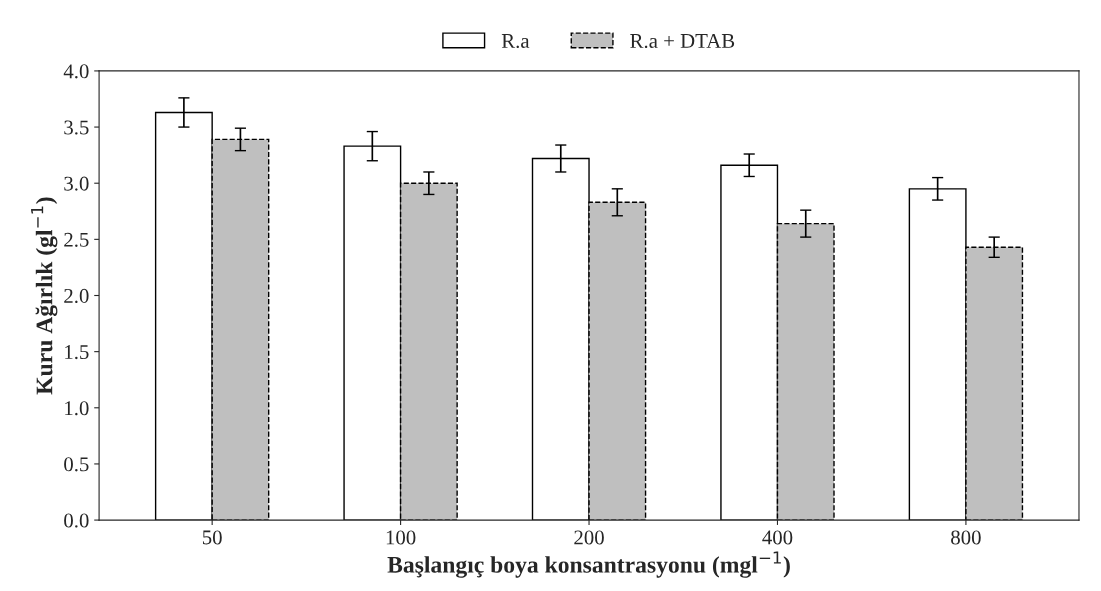 The image size is (1101, 591). I want to click on x-axis-title: Başlangıç boya konsantrasyonu (mgl$^{−1}$), so click(588, 564).